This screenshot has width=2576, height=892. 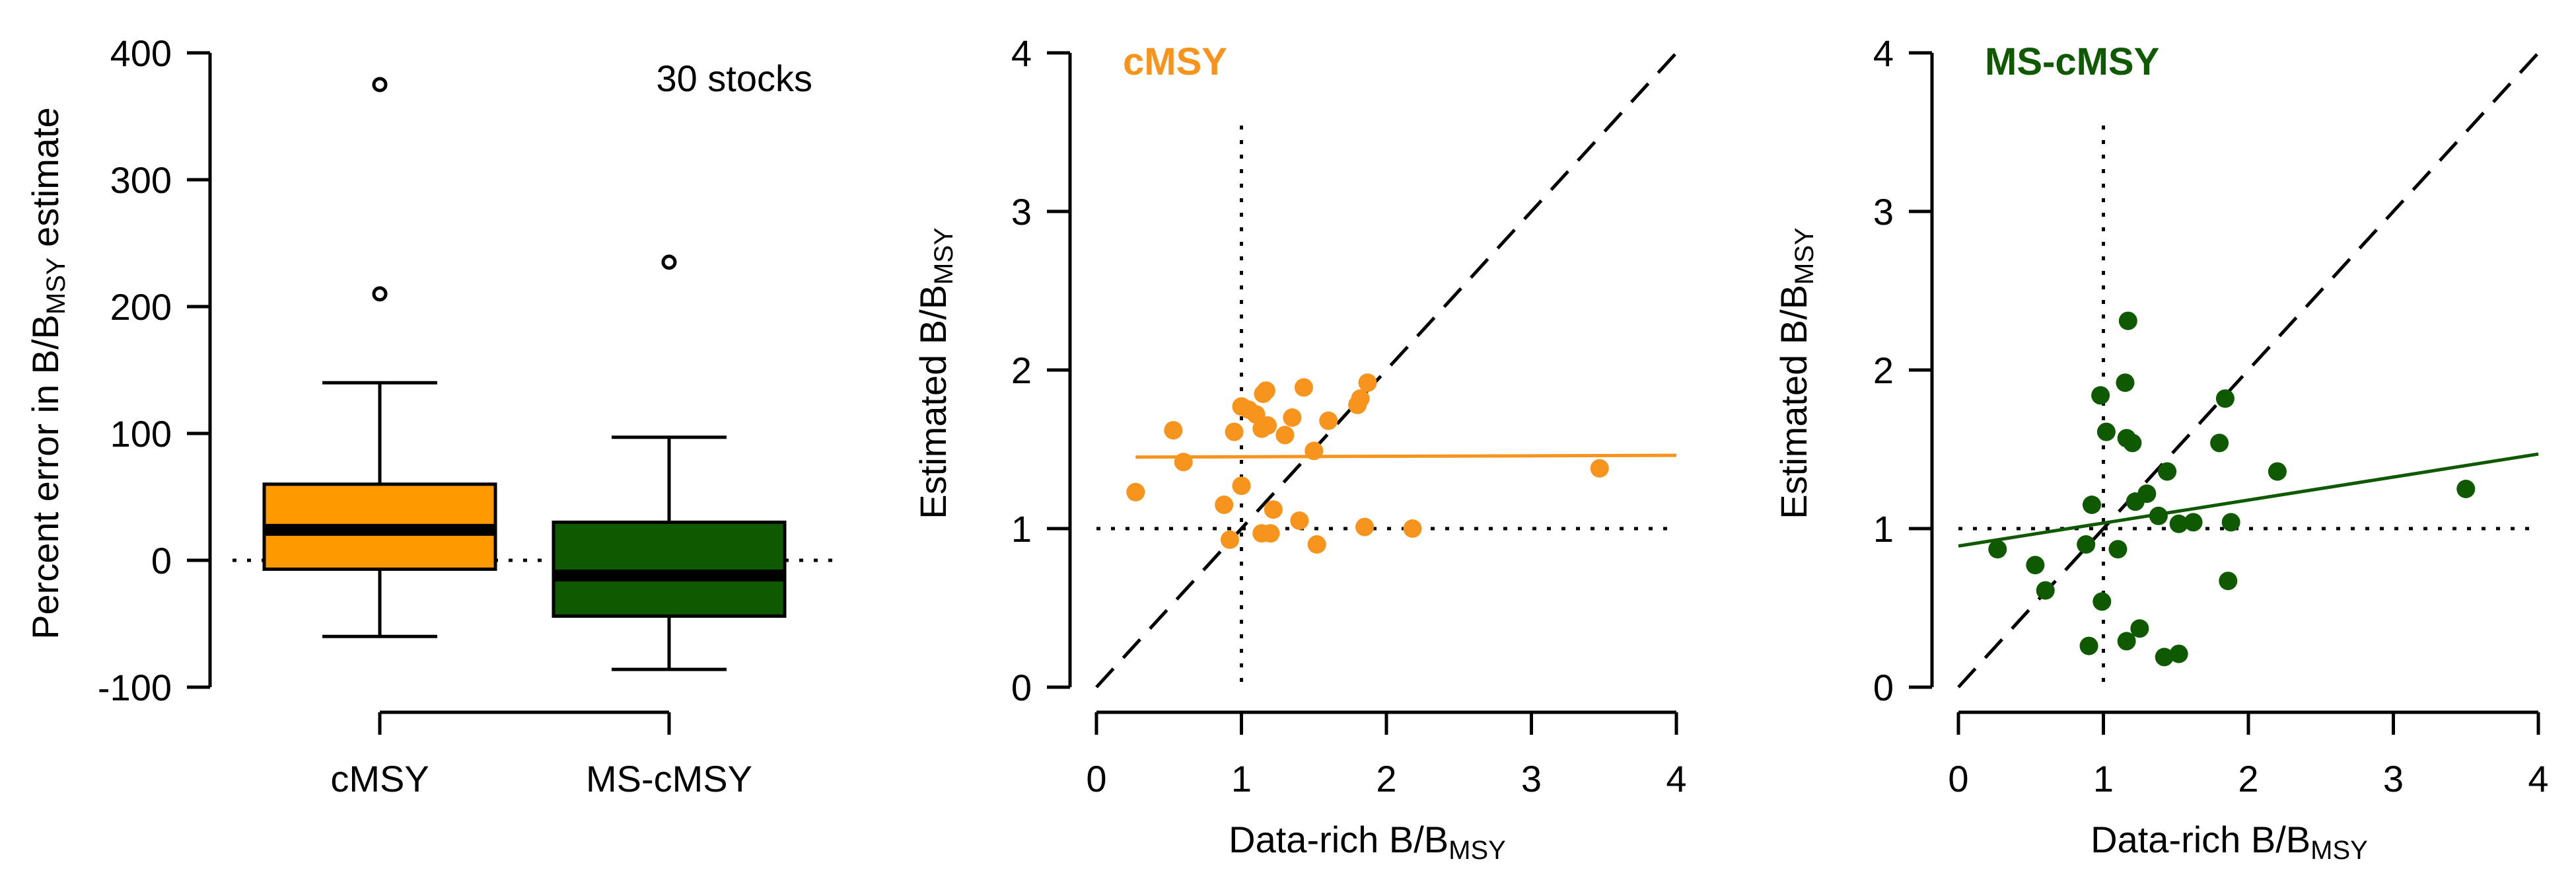 What do you see at coordinates (1883, 687) in the screenshot?
I see `ms-cmsy-y-tick-label: 0` at bounding box center [1883, 687].